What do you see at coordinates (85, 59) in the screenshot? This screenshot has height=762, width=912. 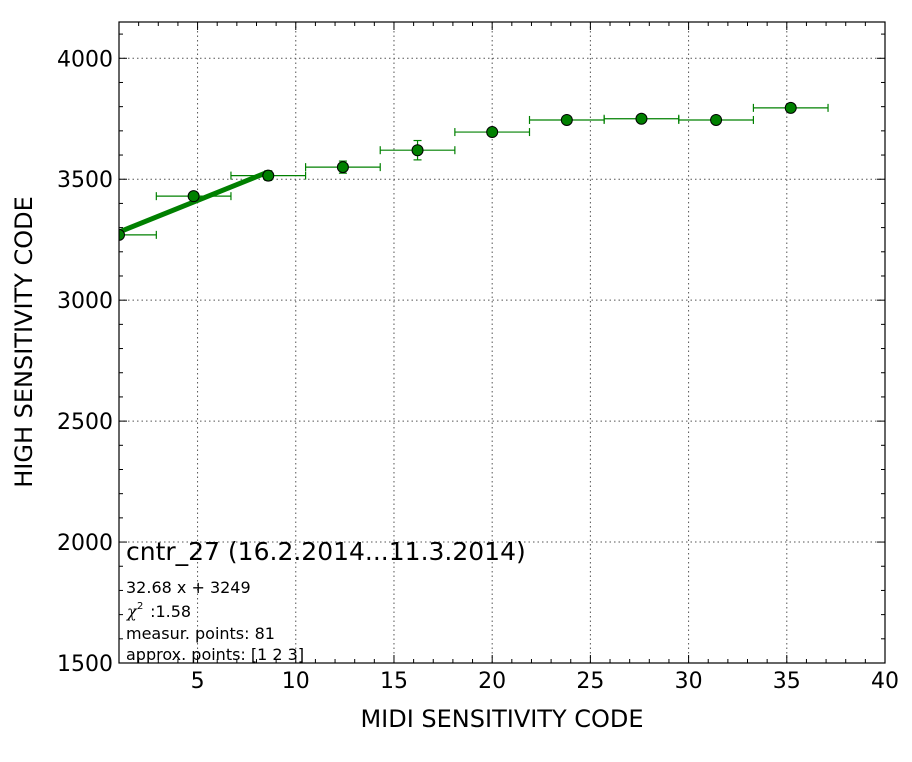 I see `y-tick-label: 4000` at bounding box center [85, 59].